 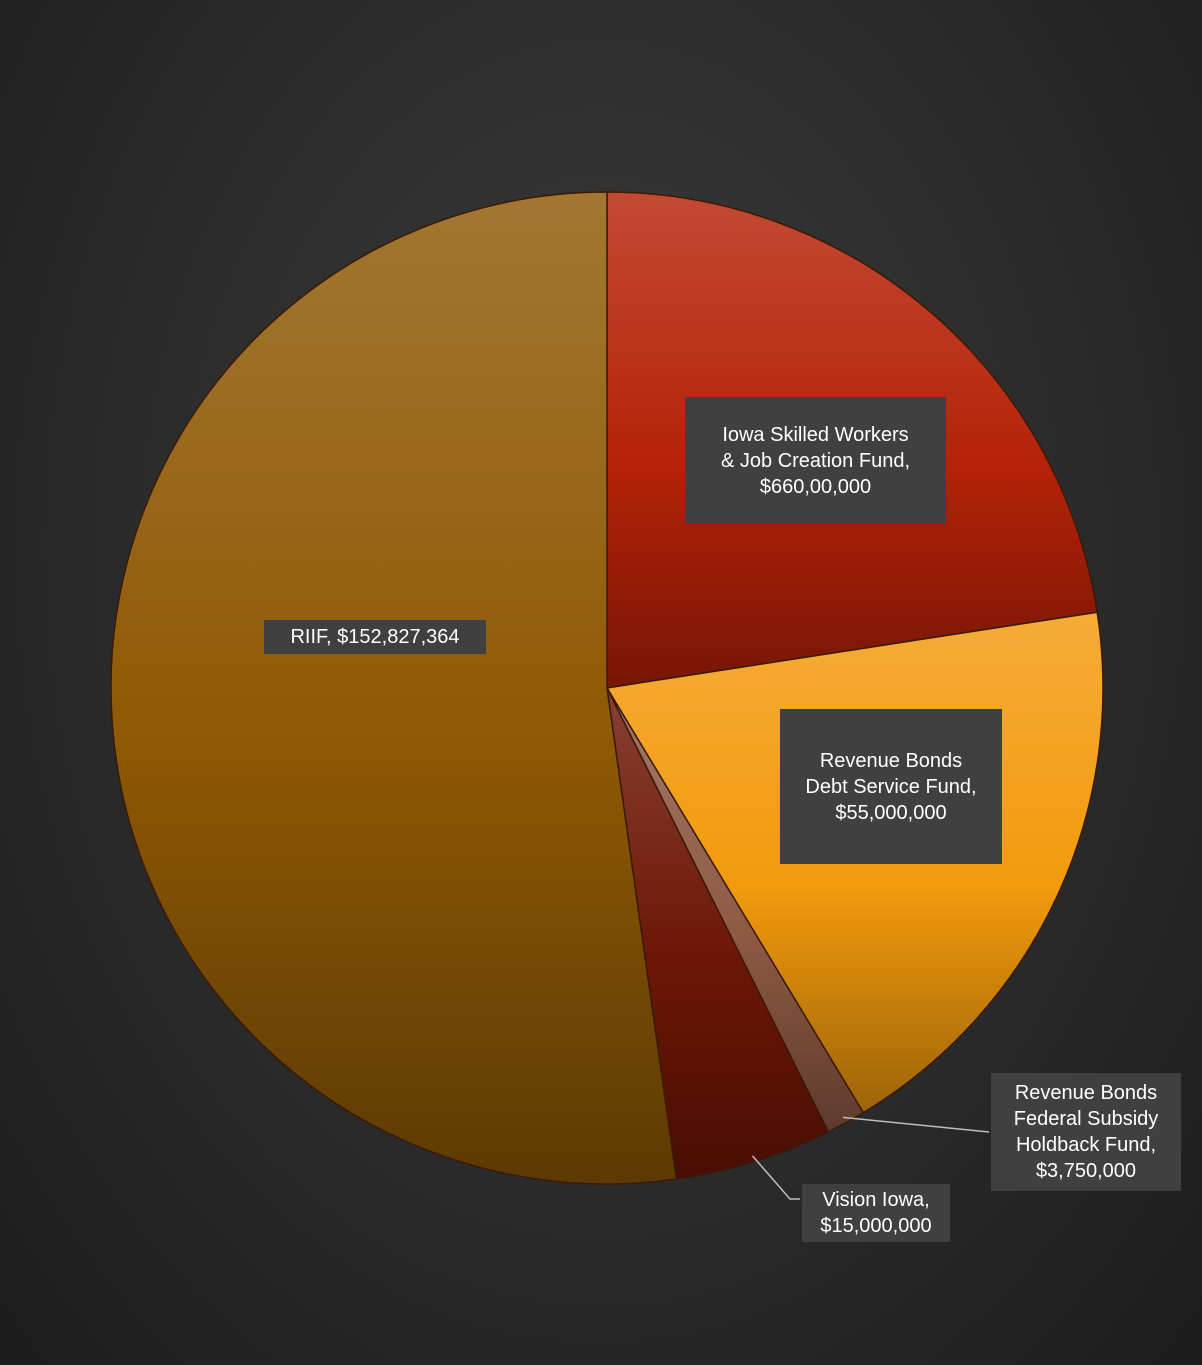 I want to click on leader-line-vision-iowa, so click(x=775, y=1177).